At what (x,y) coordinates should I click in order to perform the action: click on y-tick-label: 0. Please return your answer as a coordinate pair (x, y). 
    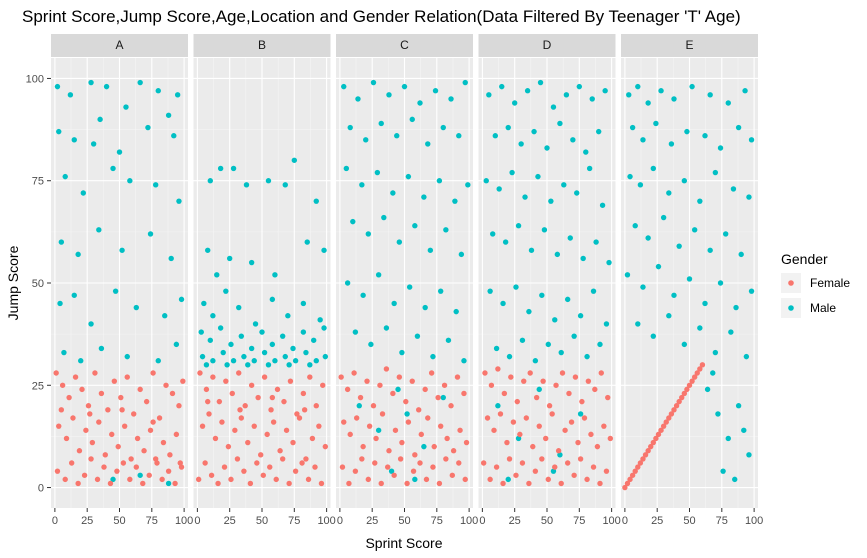
    Looking at the image, I should click on (41, 489).